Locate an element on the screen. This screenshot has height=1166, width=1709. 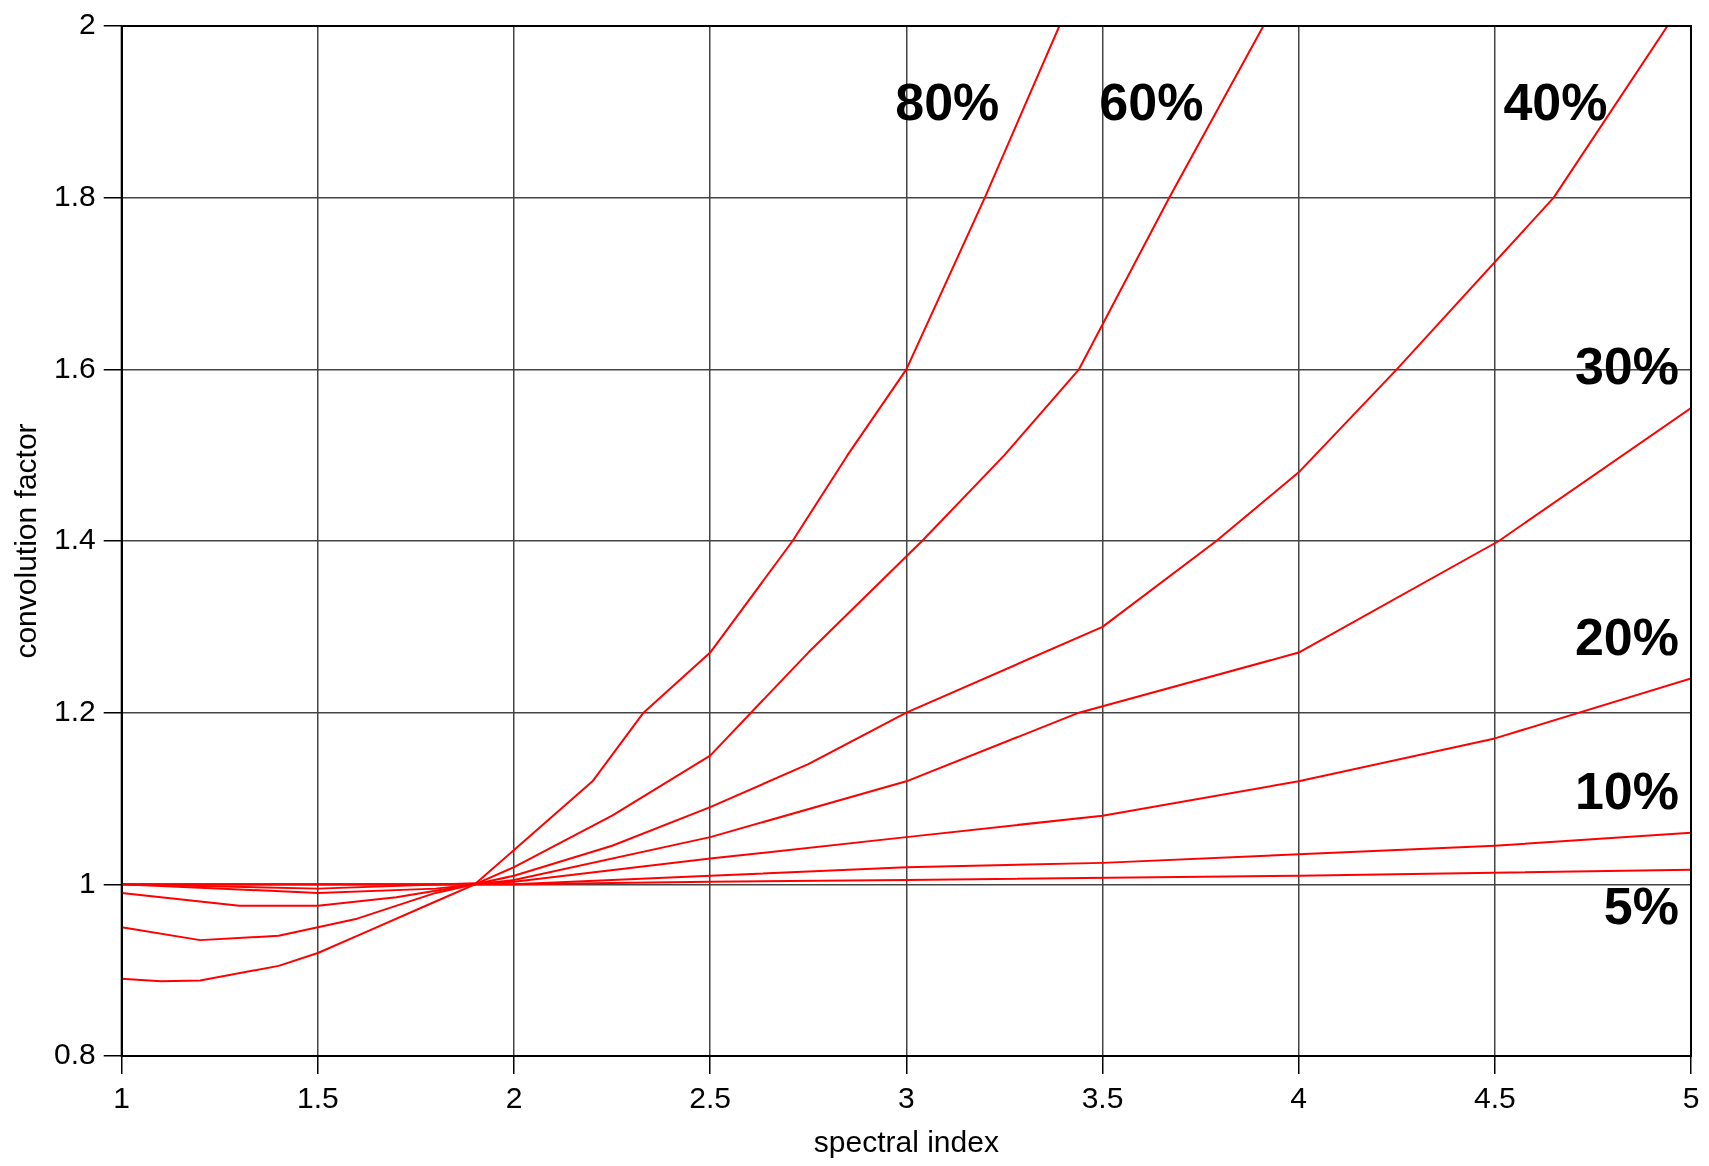
x-tick-label: 1 is located at coordinates (122, 1098).